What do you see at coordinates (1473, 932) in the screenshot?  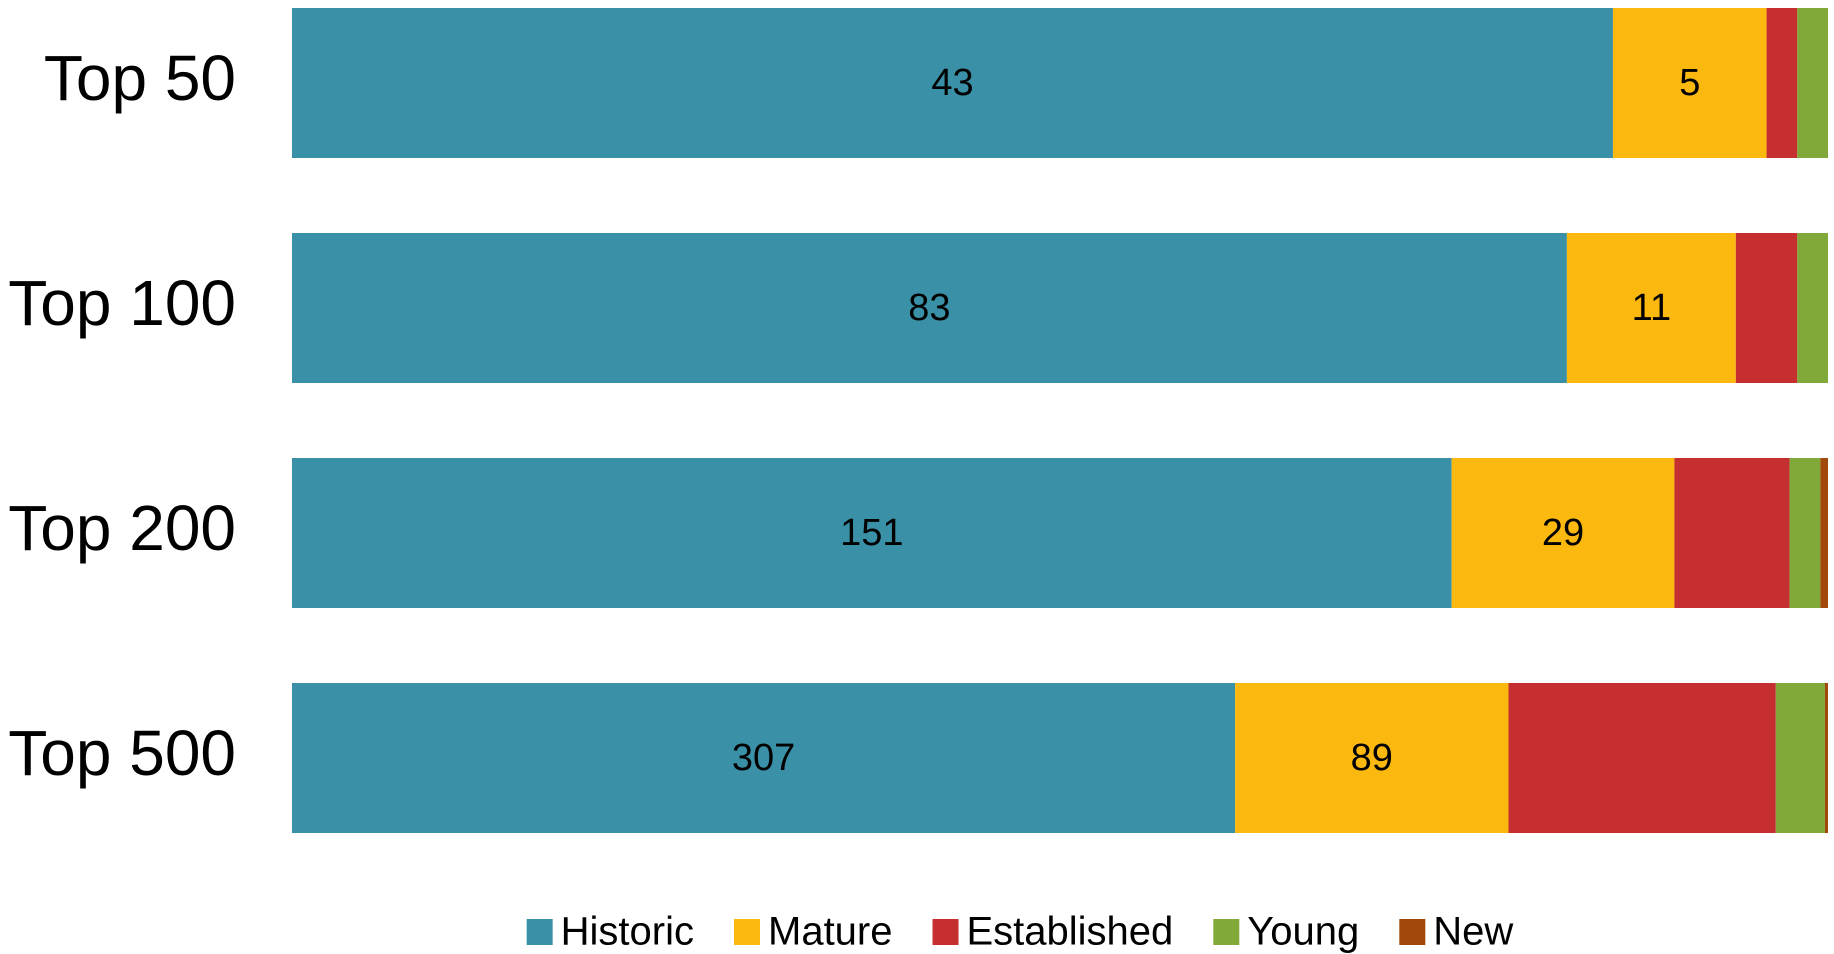 I see `legend-label: New` at bounding box center [1473, 932].